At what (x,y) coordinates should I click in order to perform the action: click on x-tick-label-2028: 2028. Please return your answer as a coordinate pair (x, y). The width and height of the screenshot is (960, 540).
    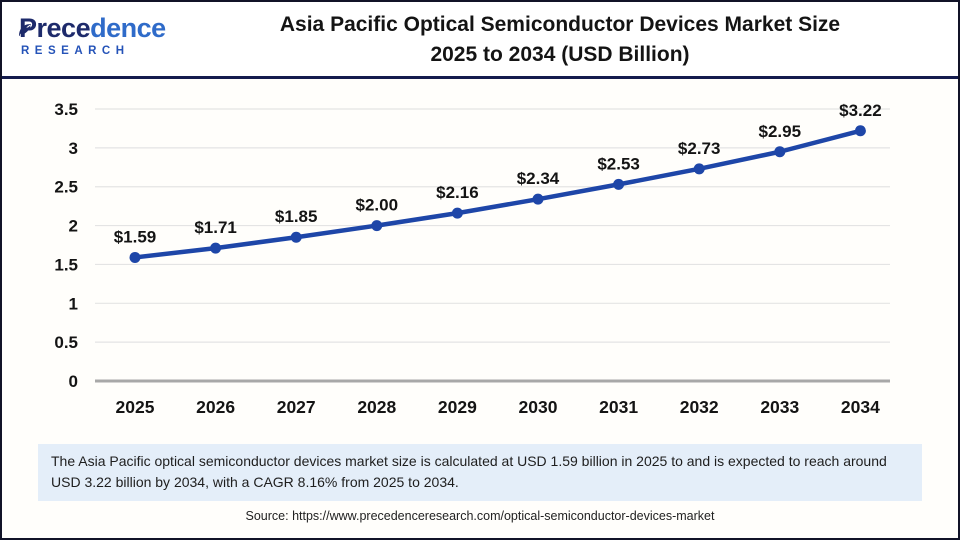
    Looking at the image, I should click on (376, 407).